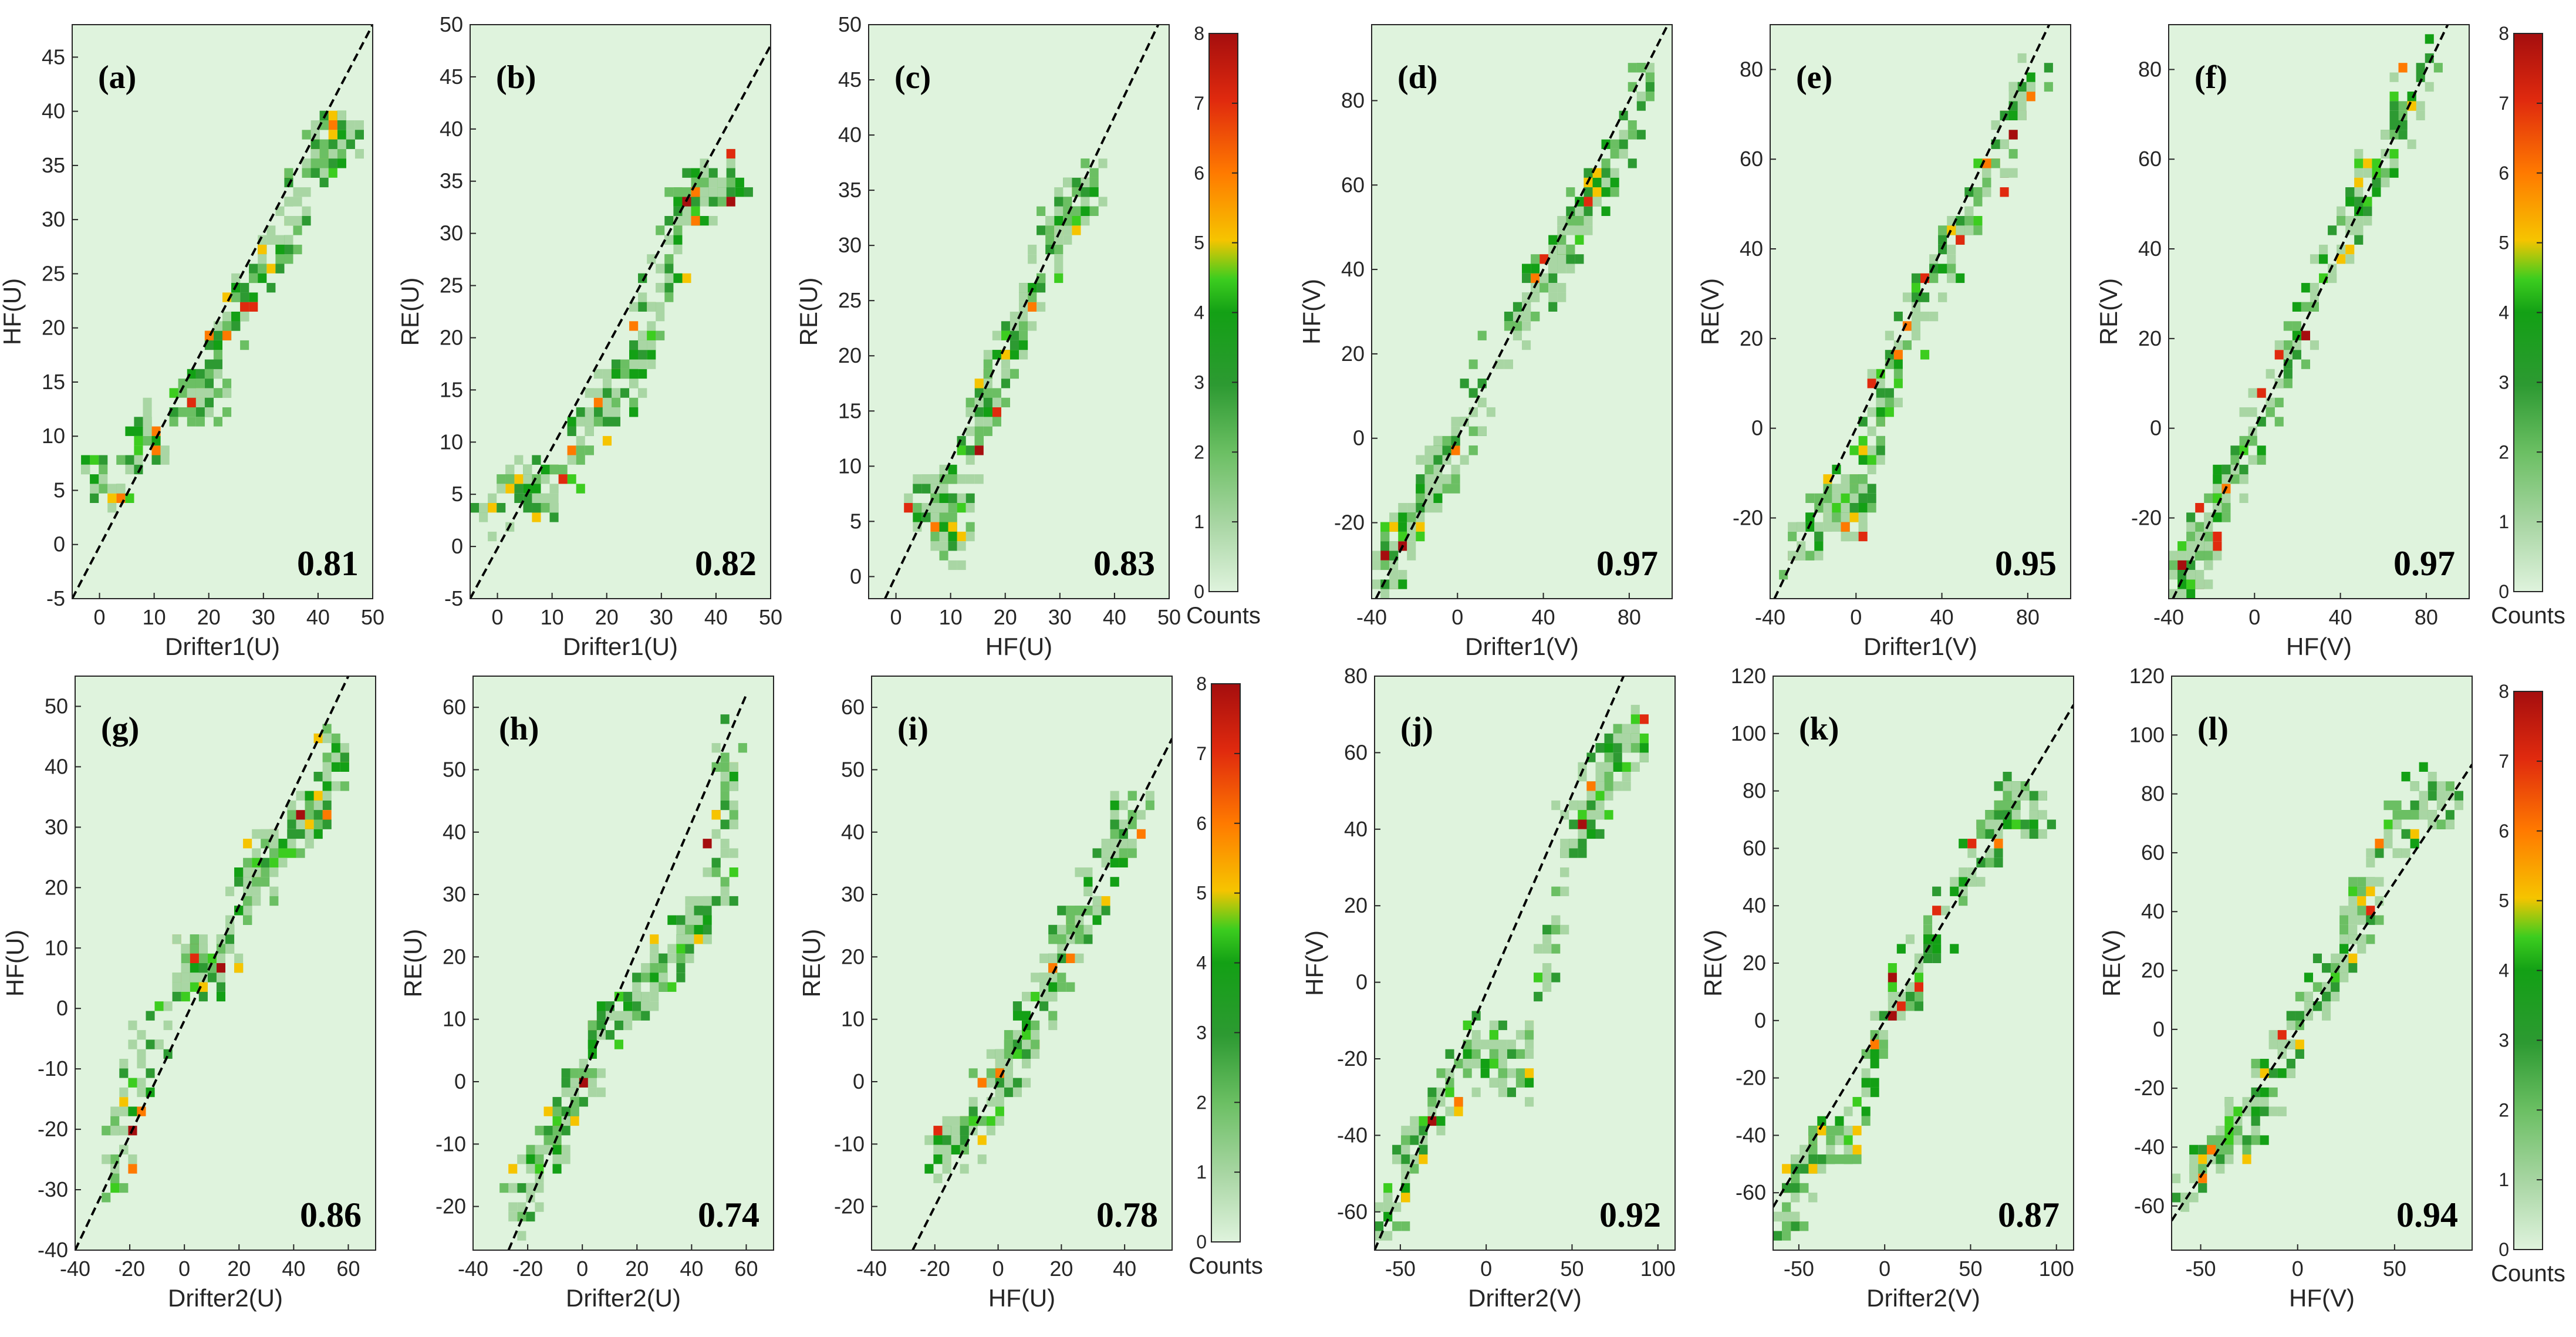 Image resolution: width=2576 pixels, height=1337 pixels. Describe the element at coordinates (54, 382) in the screenshot. I see `y-tick-label: 15` at that location.